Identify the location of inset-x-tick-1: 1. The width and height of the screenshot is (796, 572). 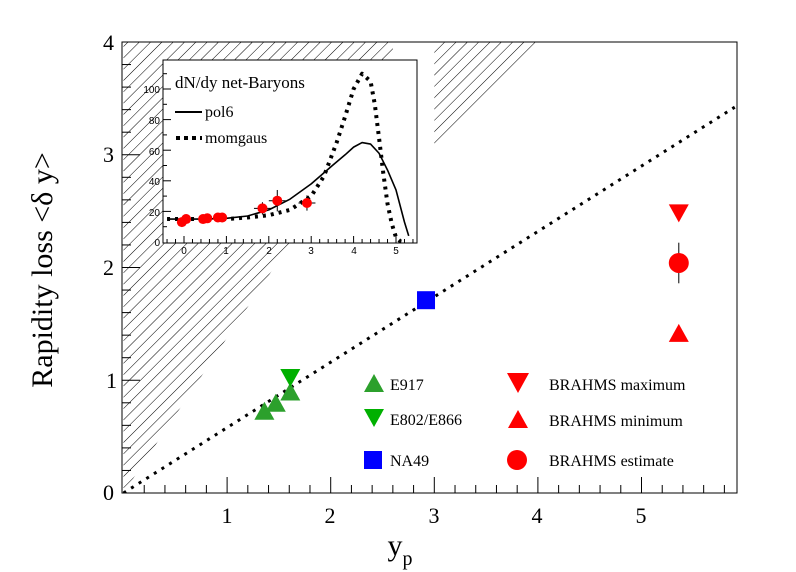
(226, 251).